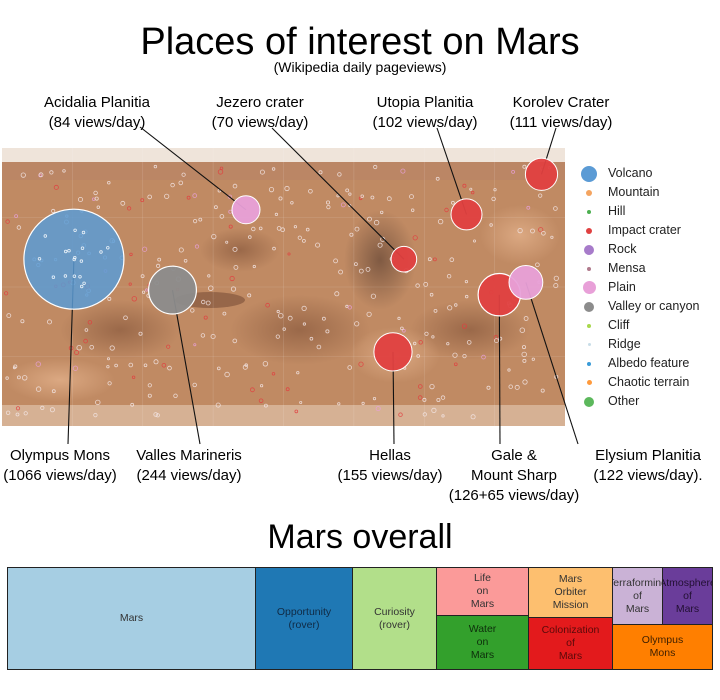 This screenshot has width=720, height=700. Describe the element at coordinates (552, 363) in the screenshot. I see `leader-line` at that location.